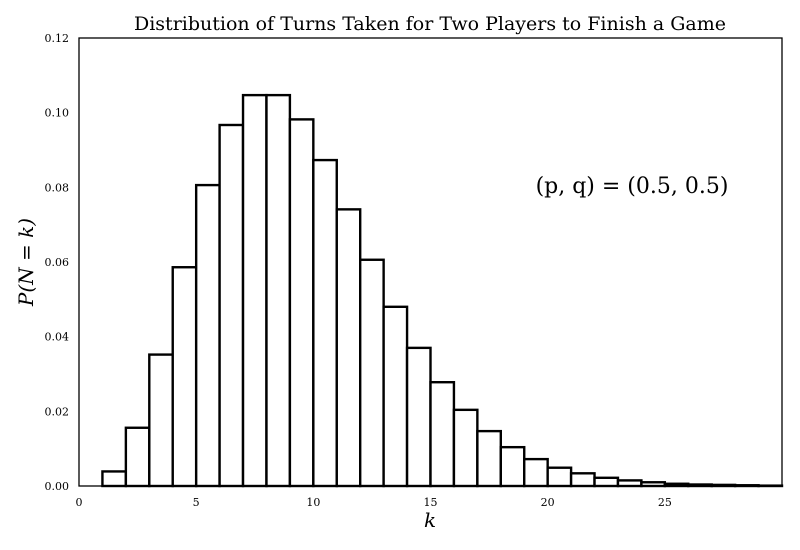  Describe the element at coordinates (79, 502) in the screenshot. I see `x-tick-label: 0` at that location.